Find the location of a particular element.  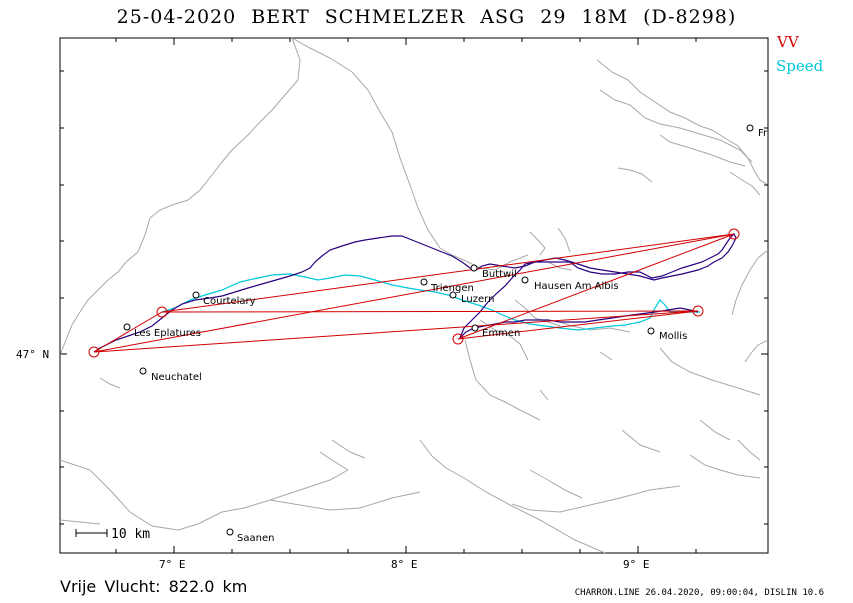

place-buttwil: Buttwil is located at coordinates (493, 272).